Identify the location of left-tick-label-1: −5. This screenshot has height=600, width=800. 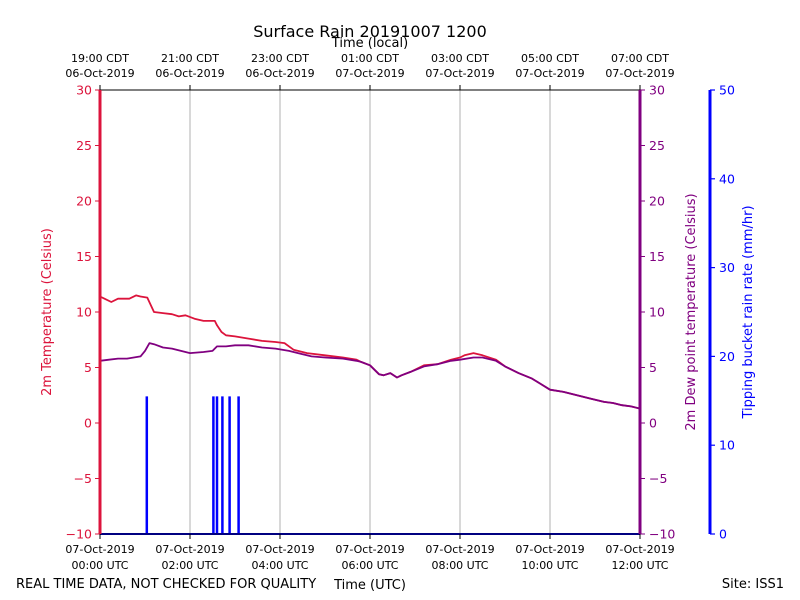
(83, 478).